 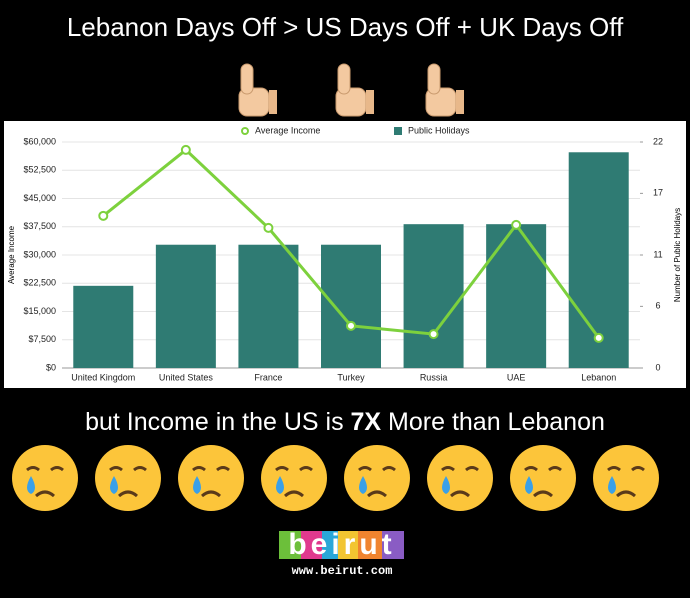 I want to click on caption-text: but Income in the US is, so click(x=217, y=422).